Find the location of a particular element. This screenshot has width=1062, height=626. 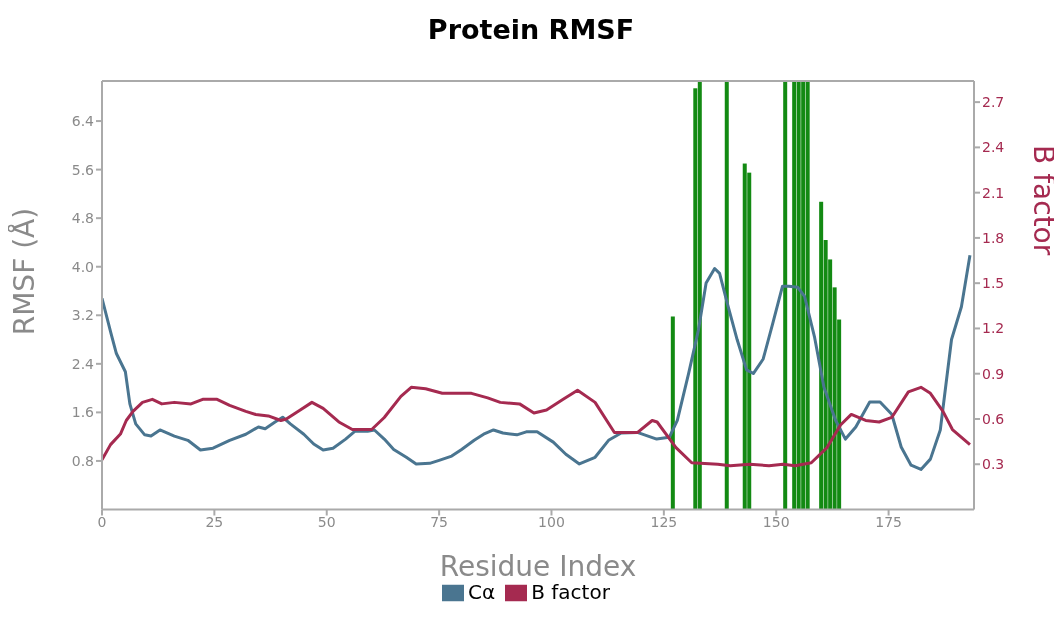

y-tick-label: 2.4 is located at coordinates (83, 363).